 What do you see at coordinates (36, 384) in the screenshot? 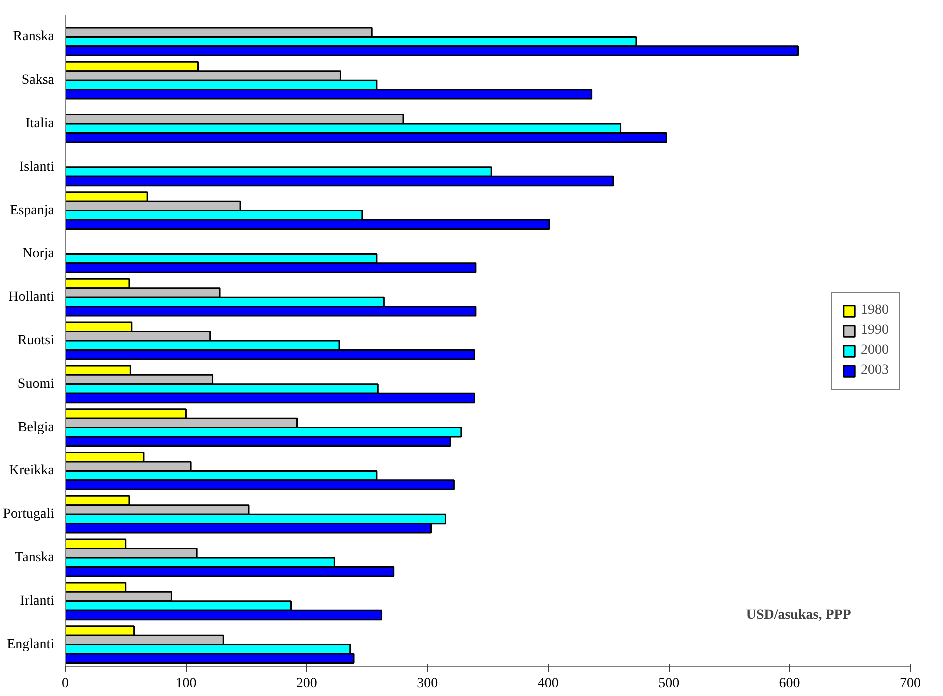
I see `y-tick-label: Suomi` at bounding box center [36, 384].